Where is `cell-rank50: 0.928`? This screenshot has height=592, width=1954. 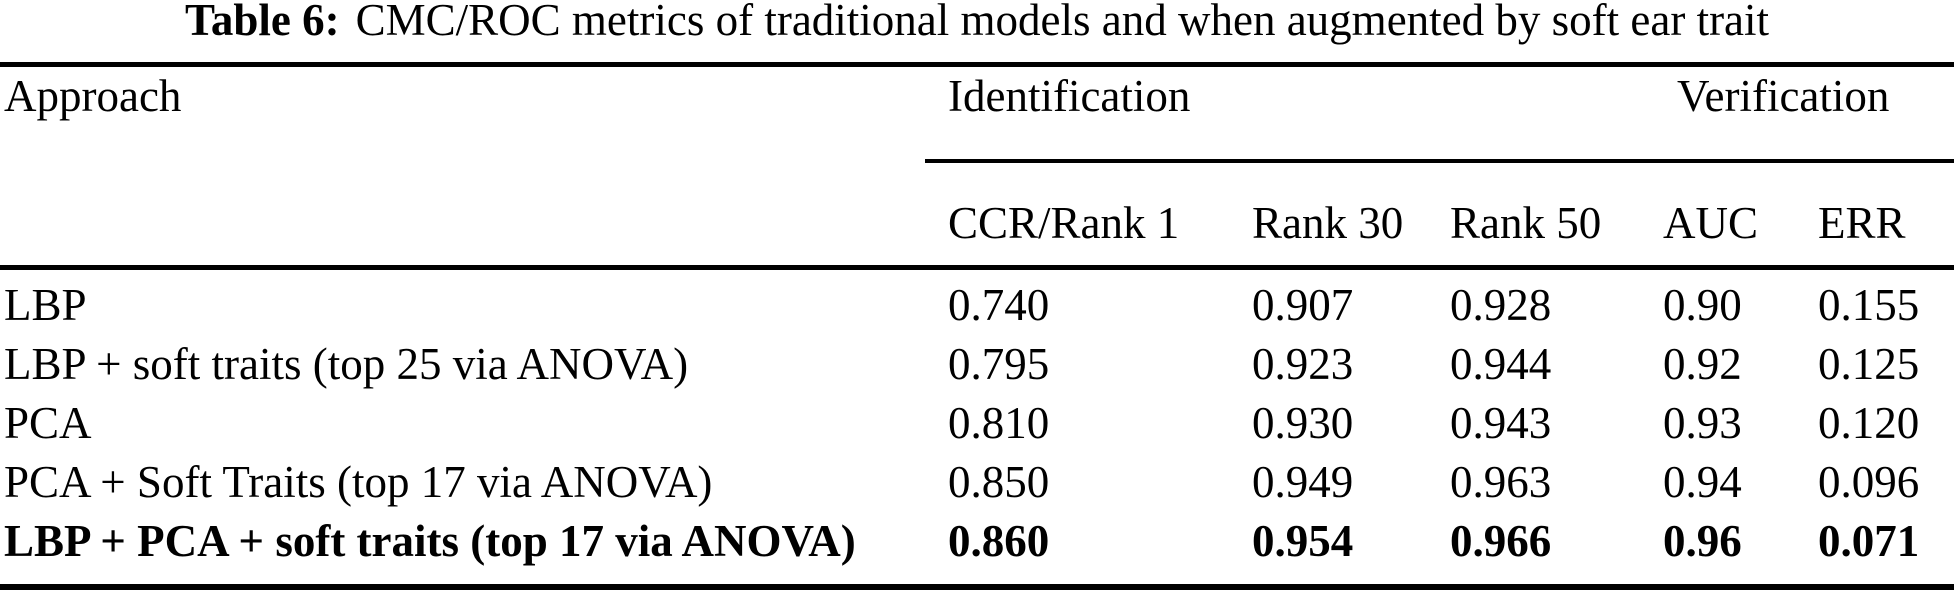
cell-rank50: 0.928 is located at coordinates (1501, 305).